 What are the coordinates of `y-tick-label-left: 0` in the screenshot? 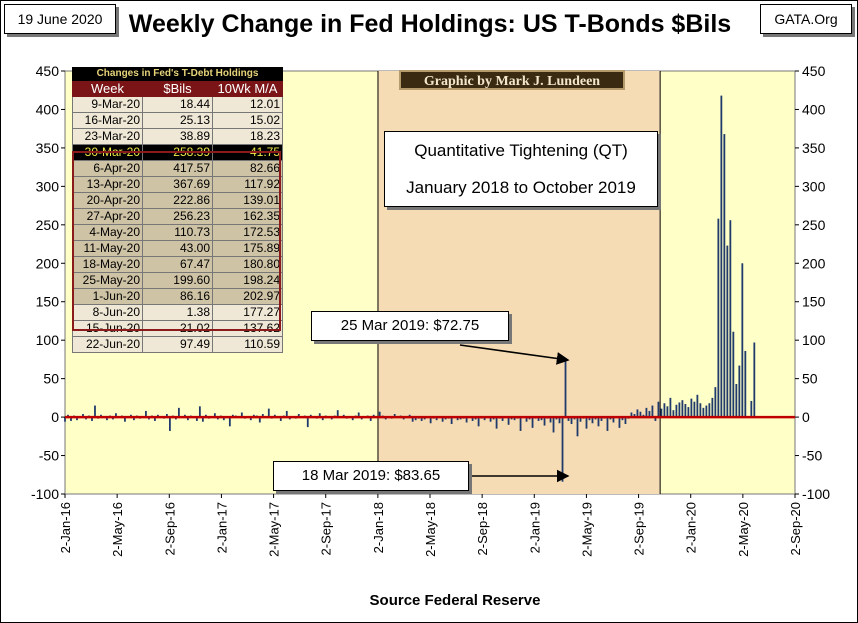 It's located at (55, 417).